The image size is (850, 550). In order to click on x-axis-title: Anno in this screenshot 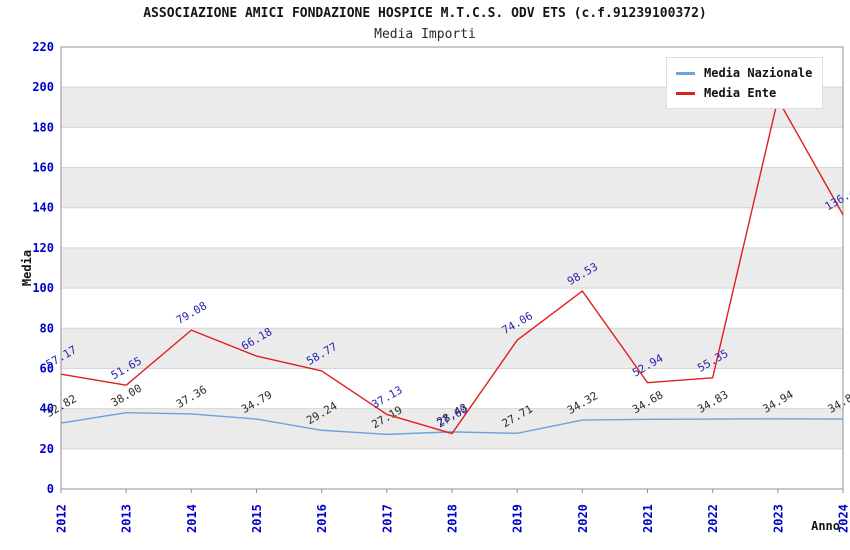, I will do `click(825, 526)`.